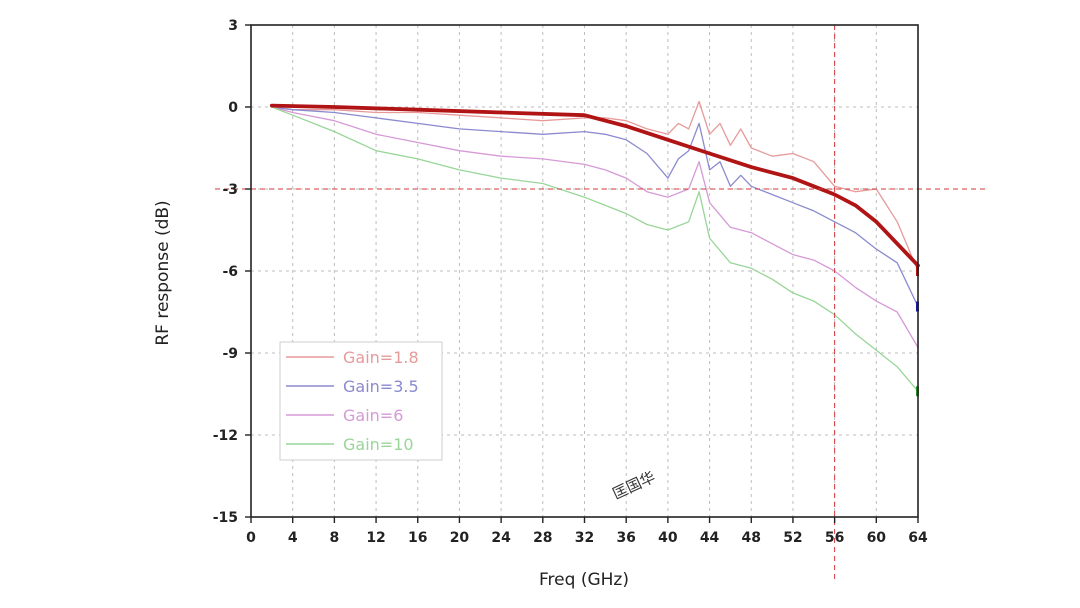 This screenshot has height=608, width=1080. Describe the element at coordinates (378, 444) in the screenshot. I see `legend-label: Gain=10` at that location.